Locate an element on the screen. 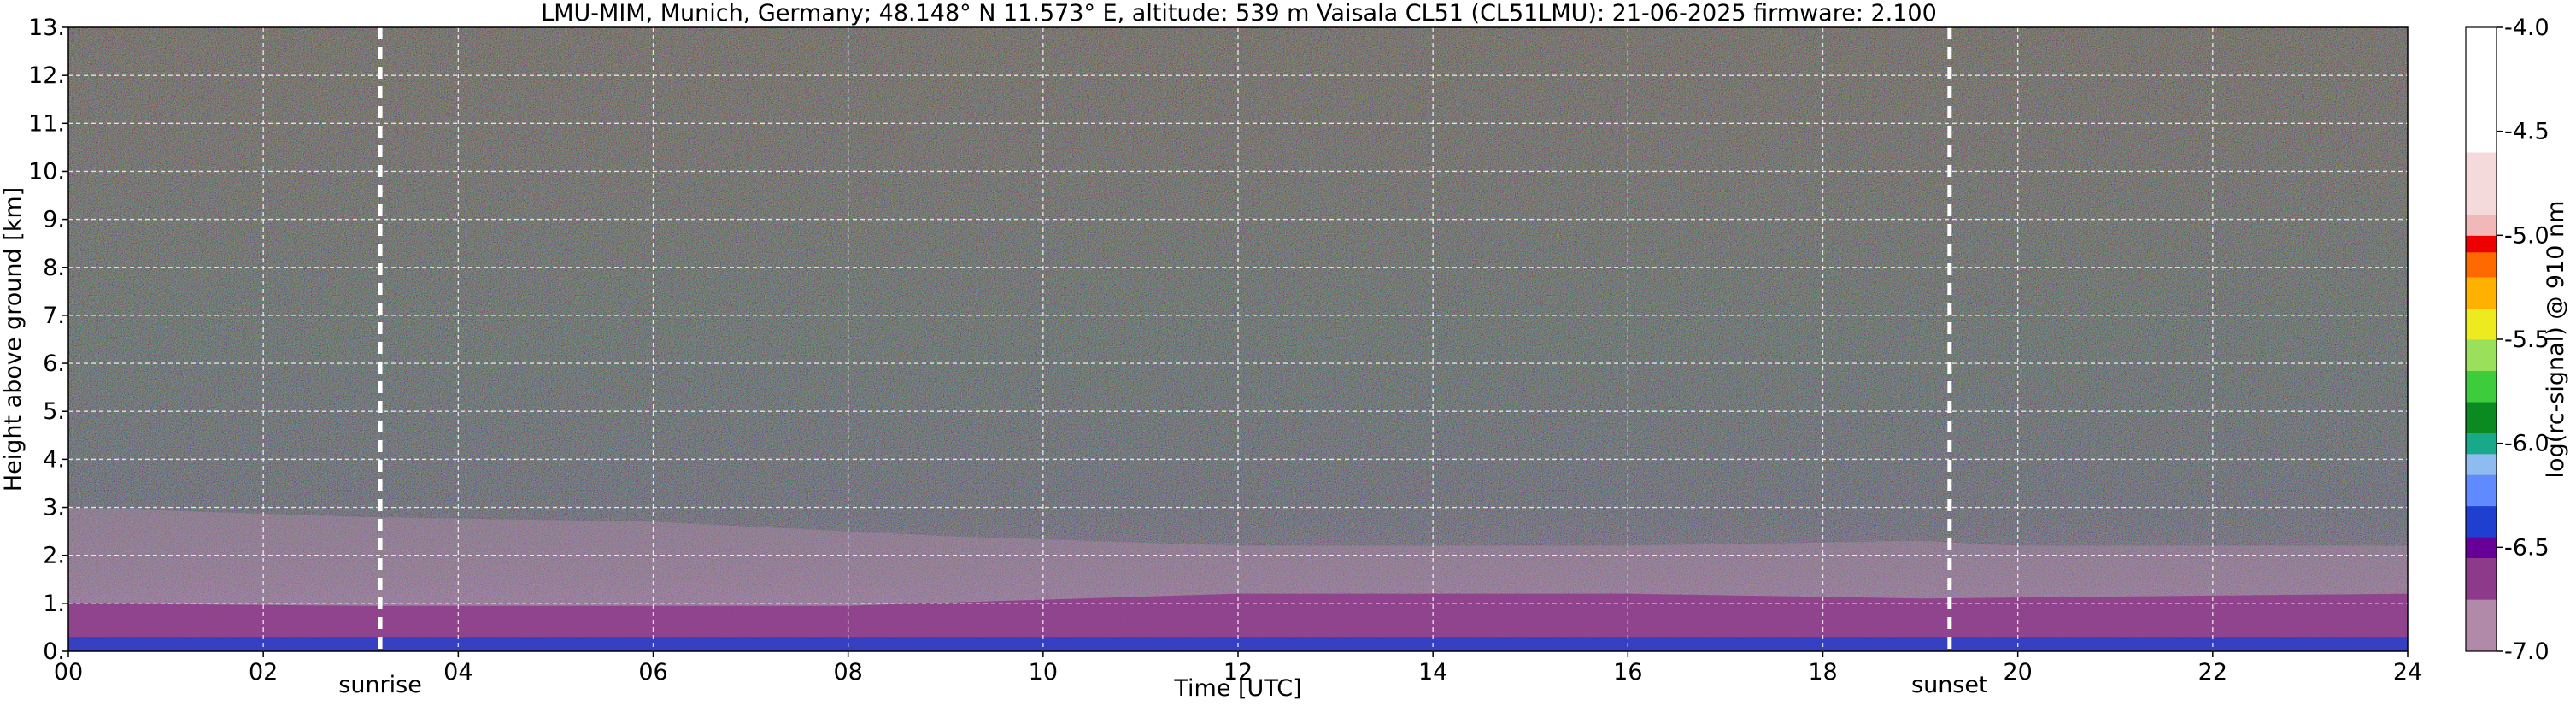 The height and width of the screenshot is (706, 2576). y-tick-label: 7. is located at coordinates (54, 316).